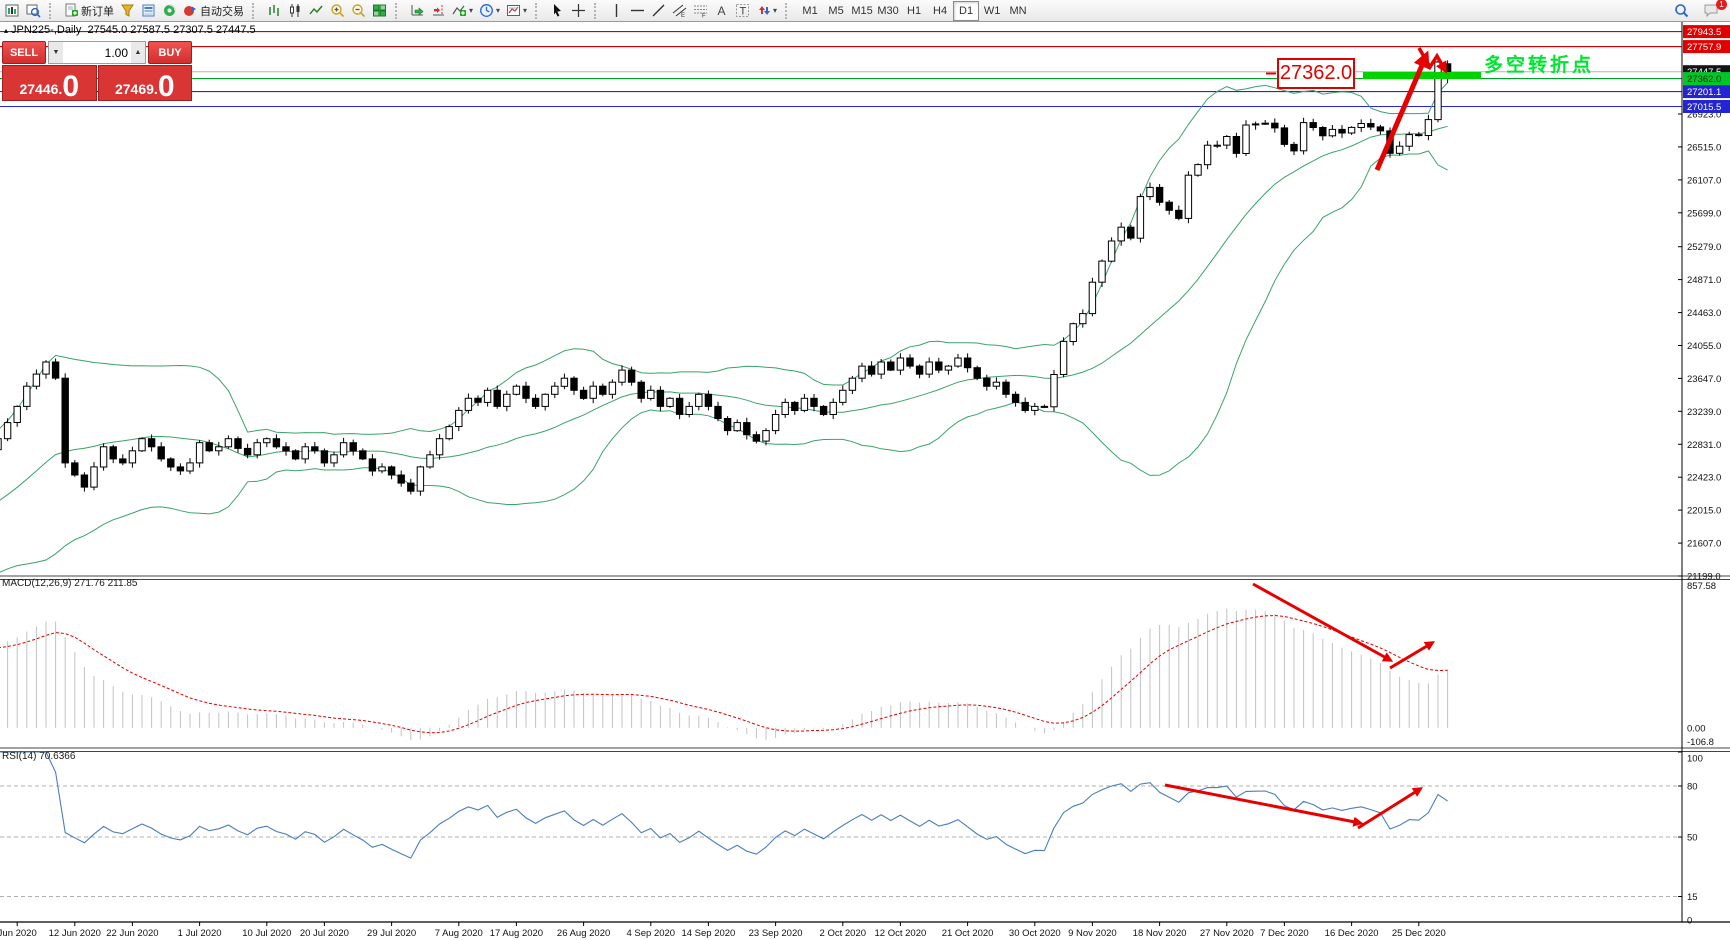 The width and height of the screenshot is (1730, 940). Describe the element at coordinates (49, 83) in the screenshot. I see `sell-price-display: 27446. 0` at that location.